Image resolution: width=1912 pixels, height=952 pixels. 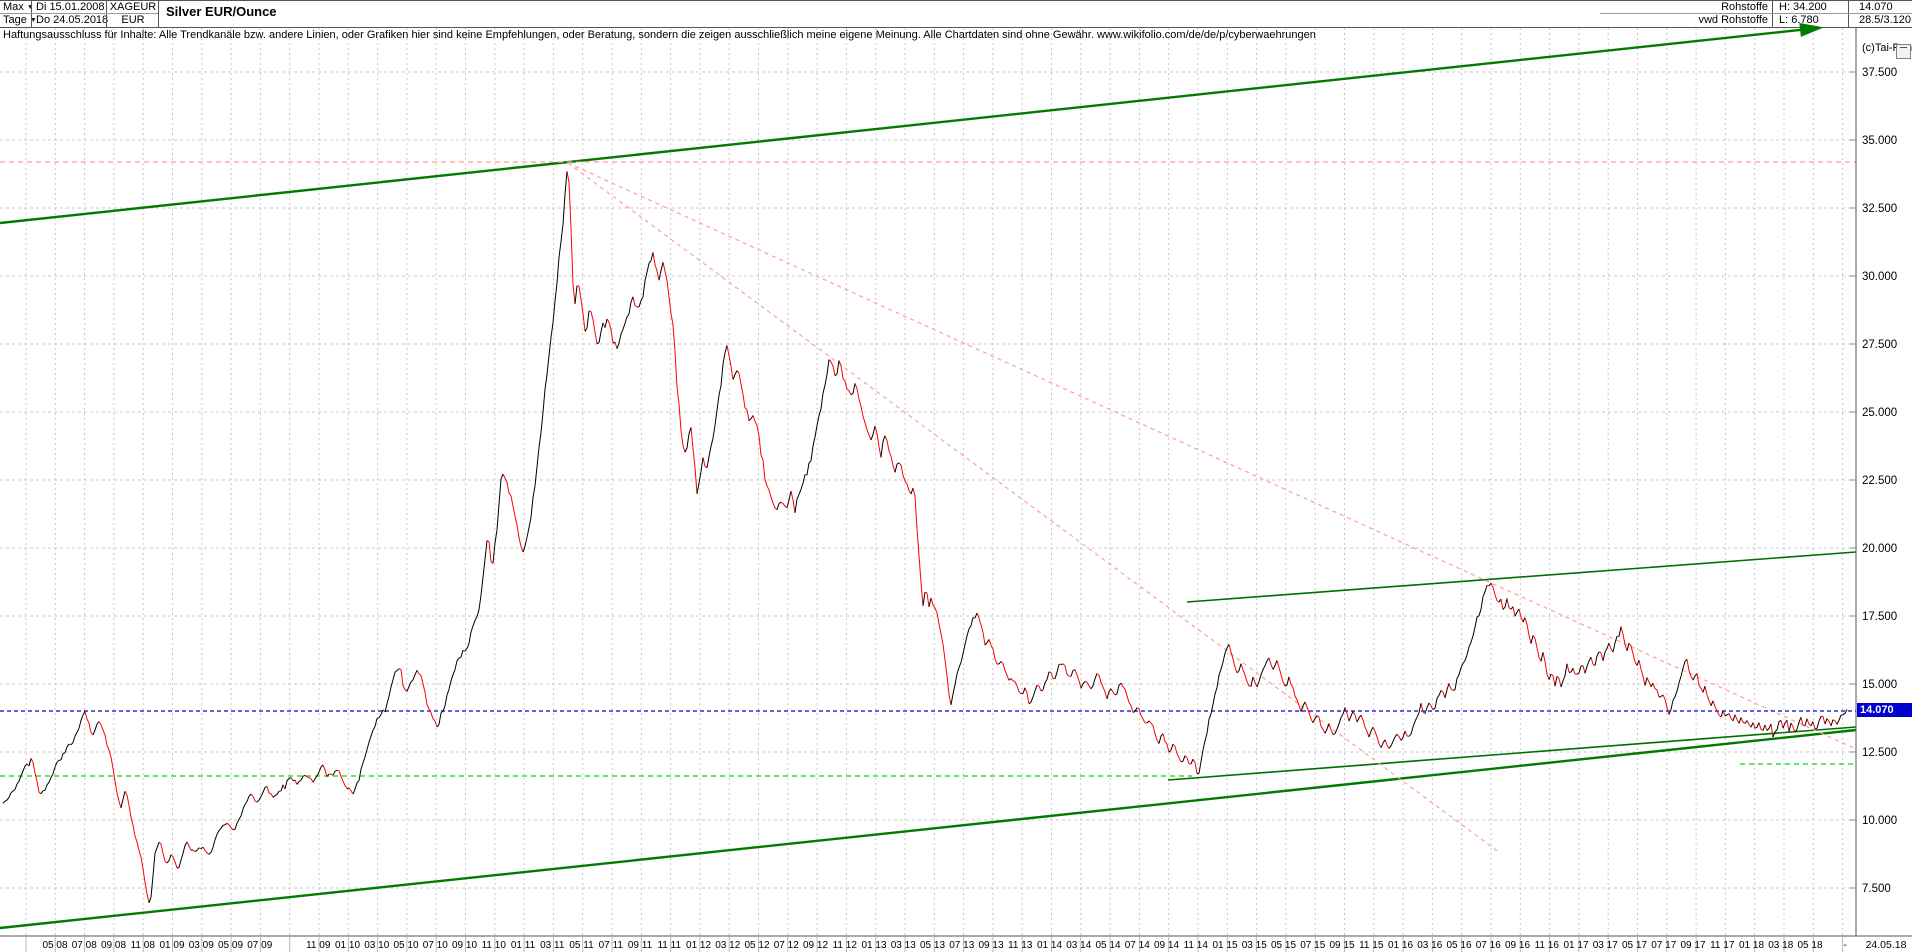 What do you see at coordinates (1879, 277) in the screenshot?
I see `y-tick-label: 30.000` at bounding box center [1879, 277].